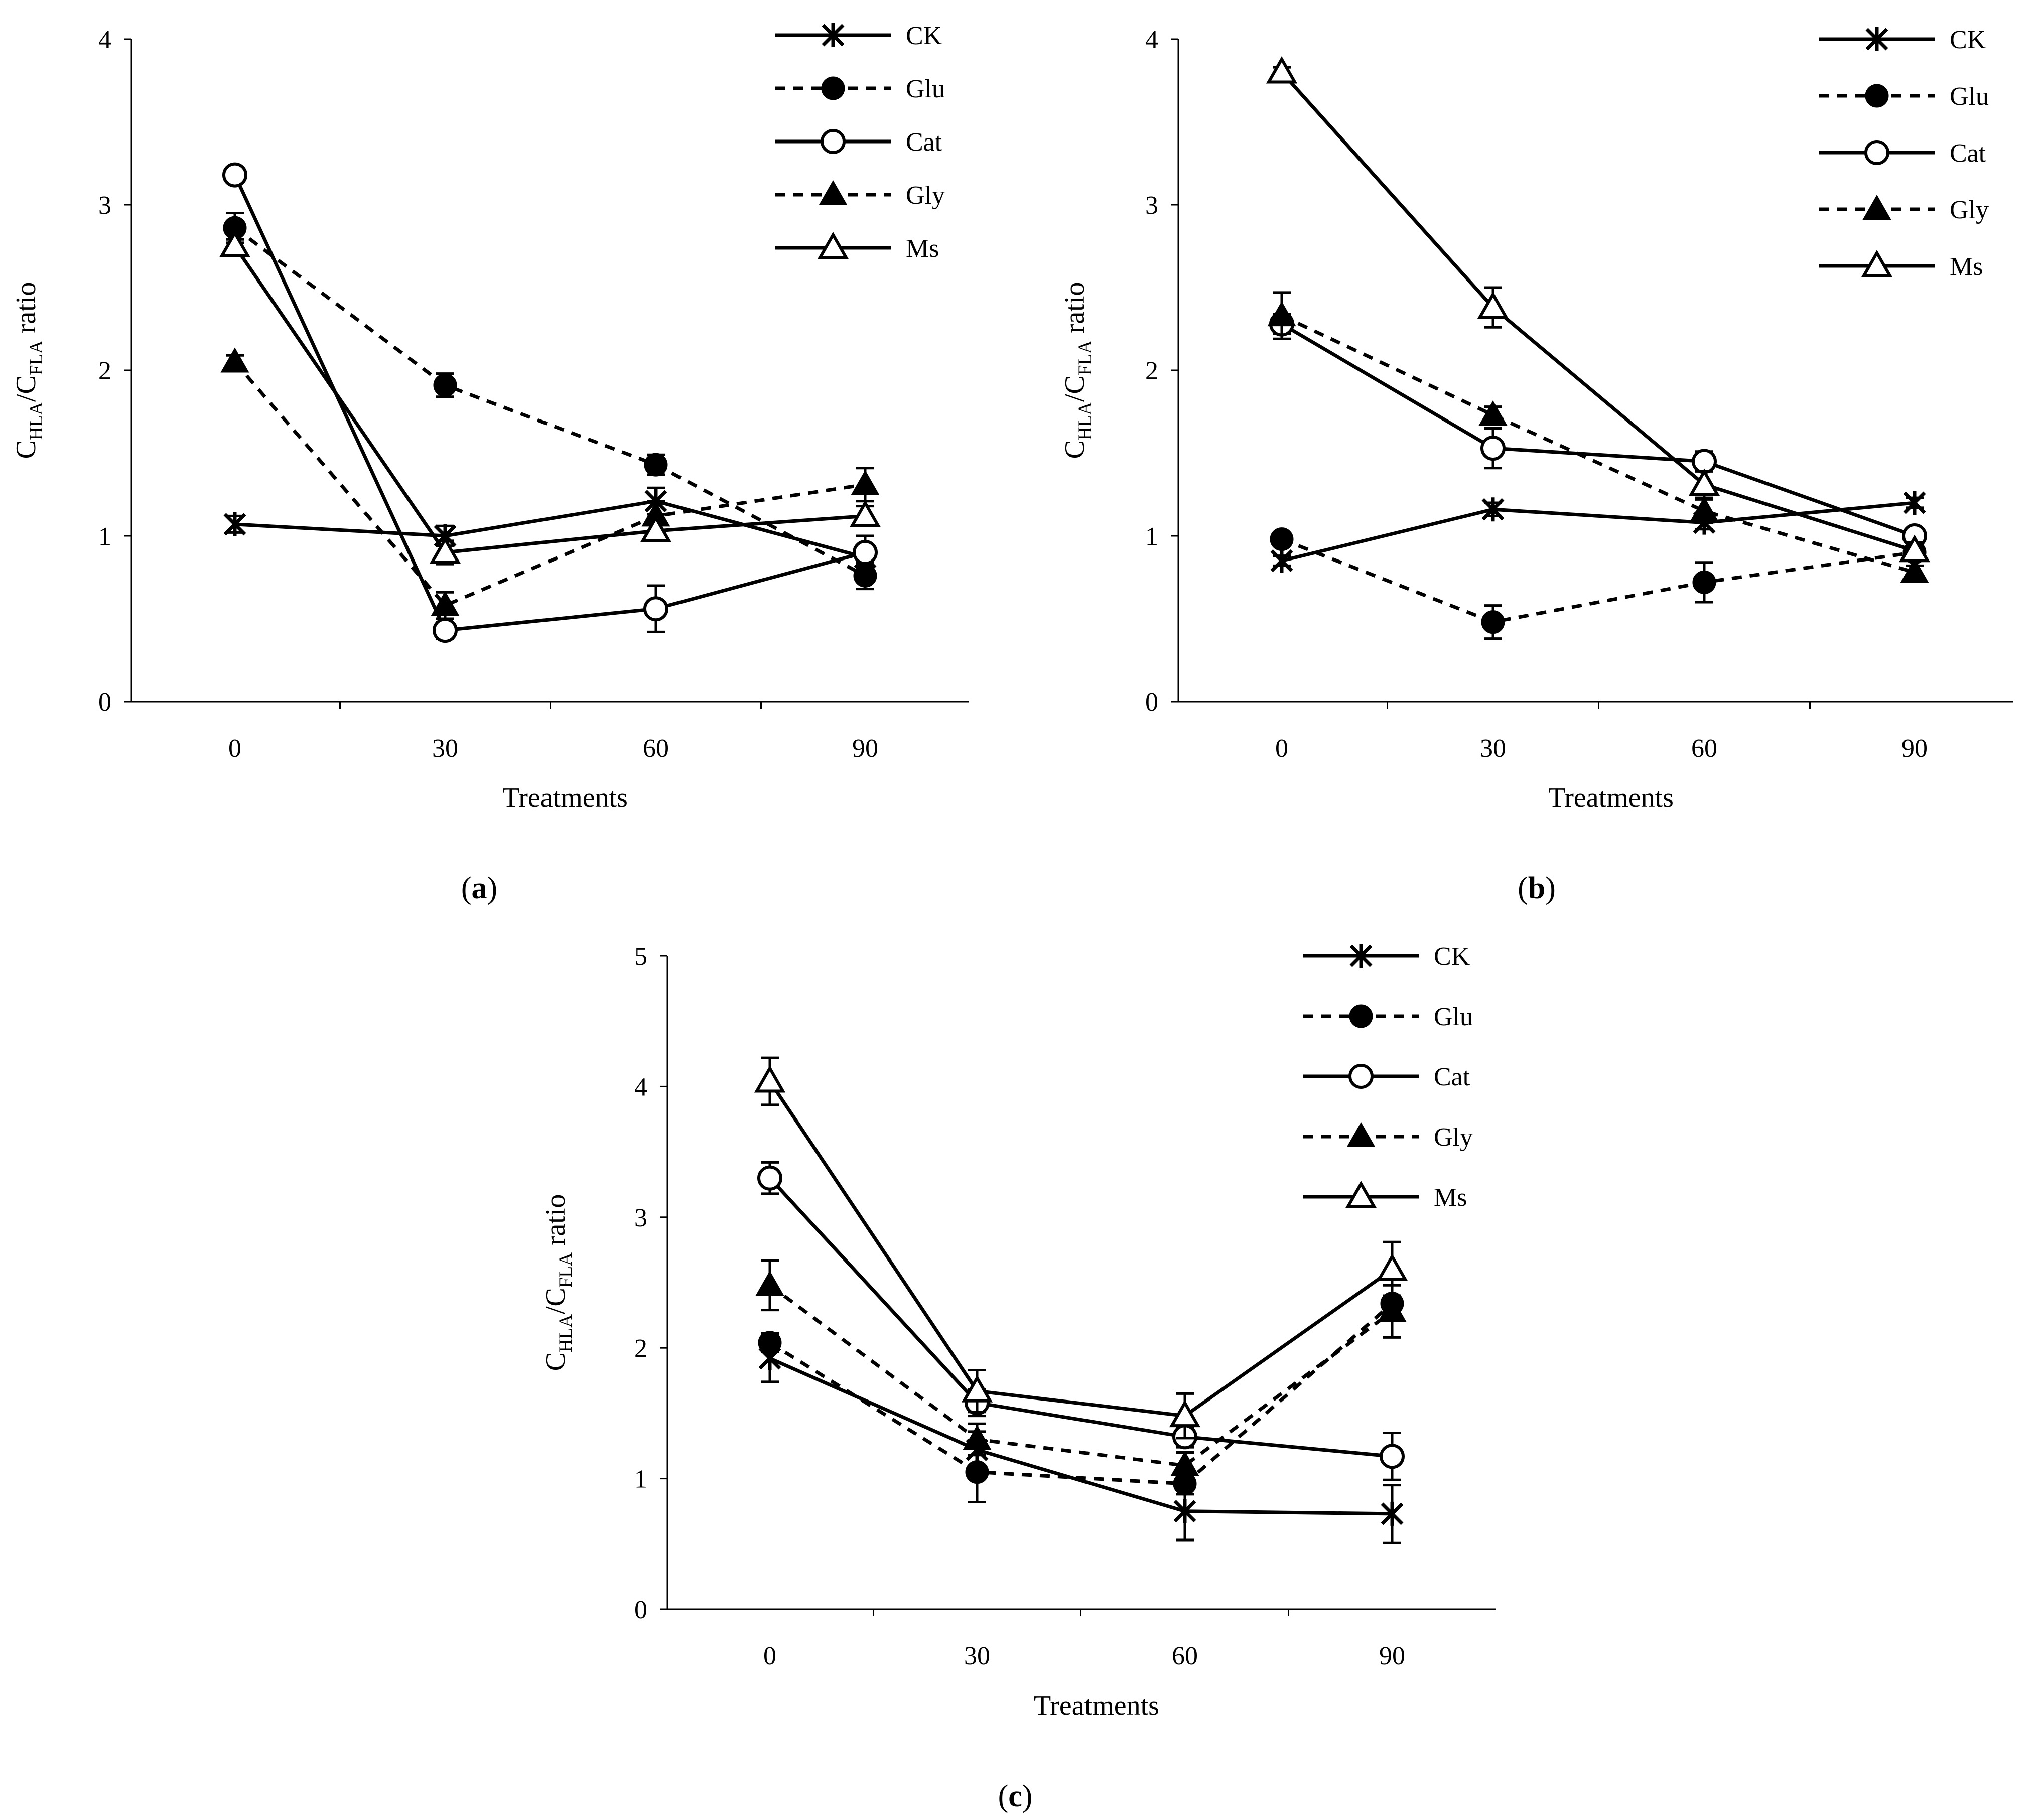 The height and width of the screenshot is (1820, 2039). What do you see at coordinates (1537, 888) in the screenshot?
I see `panel-label: (b)` at bounding box center [1537, 888].